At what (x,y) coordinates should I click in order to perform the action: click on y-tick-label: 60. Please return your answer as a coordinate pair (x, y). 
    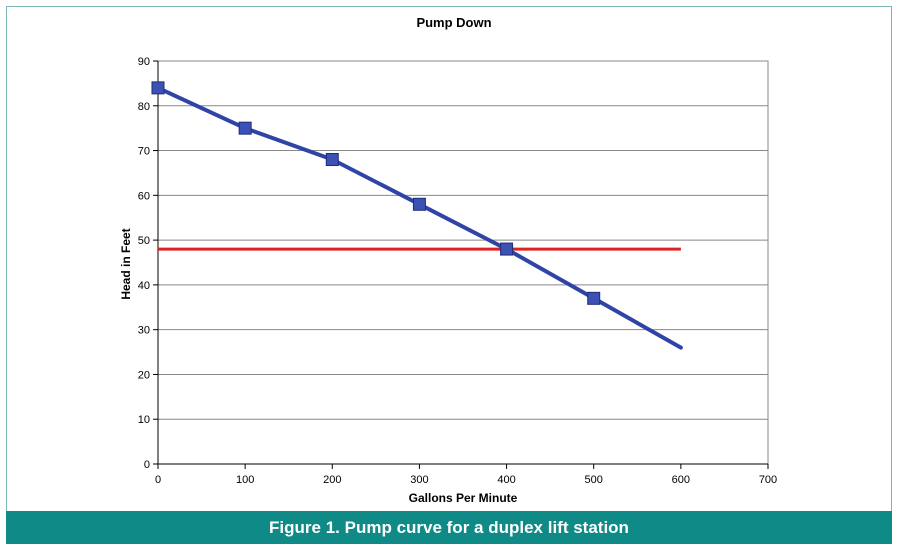
    Looking at the image, I should click on (144, 196).